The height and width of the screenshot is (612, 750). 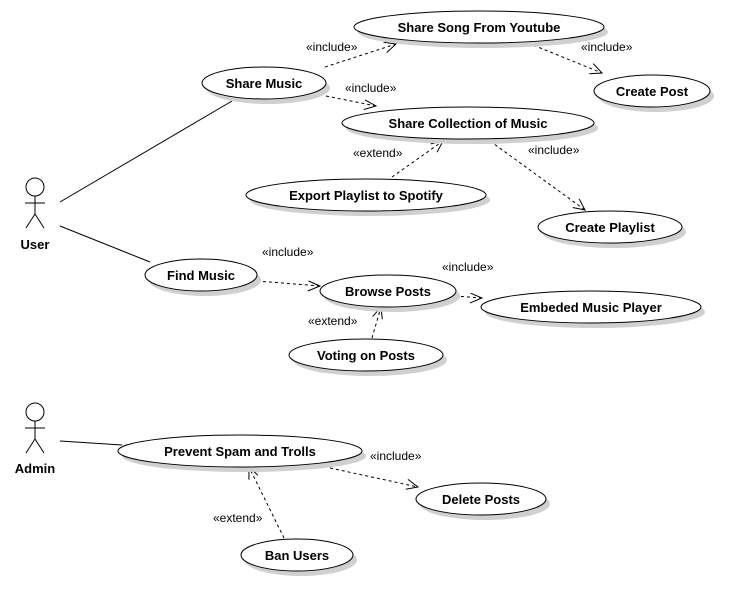 I want to click on dependency-find-browse, so click(x=289, y=286).